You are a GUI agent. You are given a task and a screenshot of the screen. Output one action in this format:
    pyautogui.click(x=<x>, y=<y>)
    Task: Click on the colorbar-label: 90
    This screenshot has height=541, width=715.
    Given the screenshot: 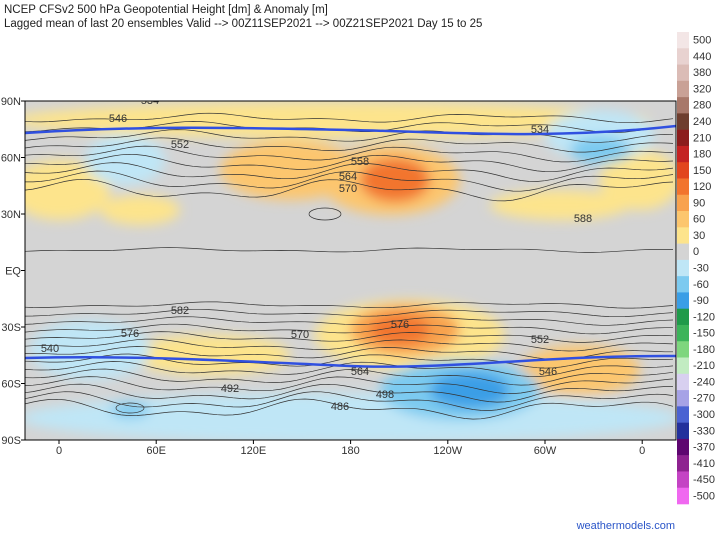 What is the action you would take?
    pyautogui.click(x=699, y=203)
    